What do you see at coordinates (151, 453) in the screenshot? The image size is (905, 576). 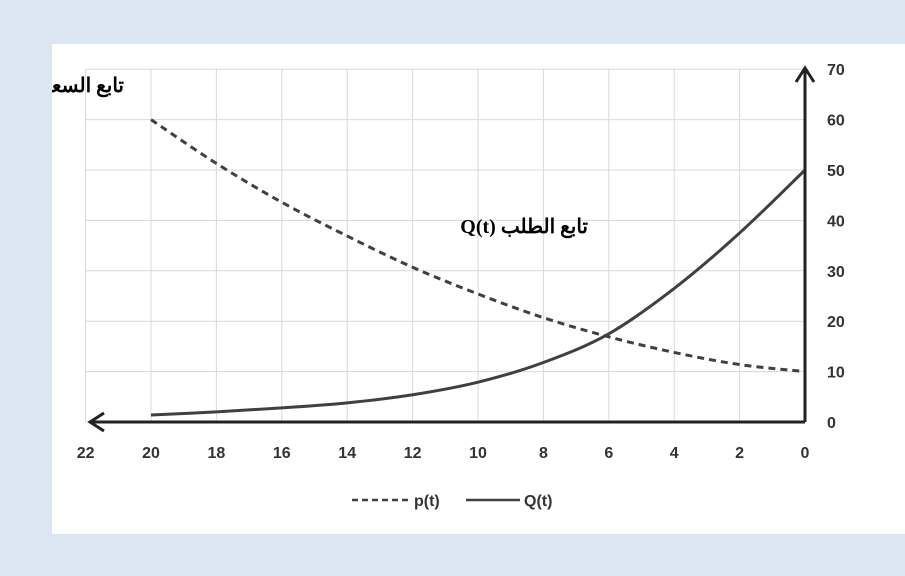 I see `x-tick-label: 20` at bounding box center [151, 453].